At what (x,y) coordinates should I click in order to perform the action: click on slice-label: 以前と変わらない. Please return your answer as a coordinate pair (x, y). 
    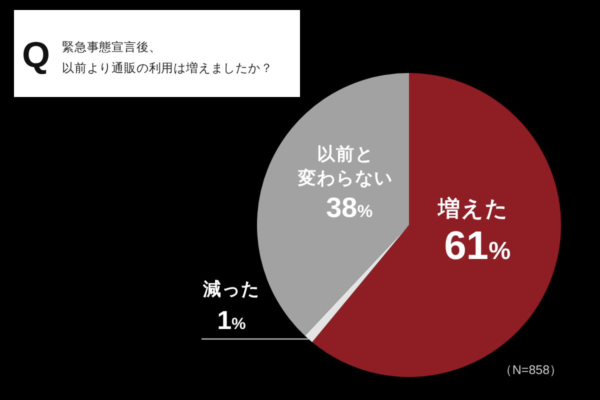
    Looking at the image, I should click on (344, 166).